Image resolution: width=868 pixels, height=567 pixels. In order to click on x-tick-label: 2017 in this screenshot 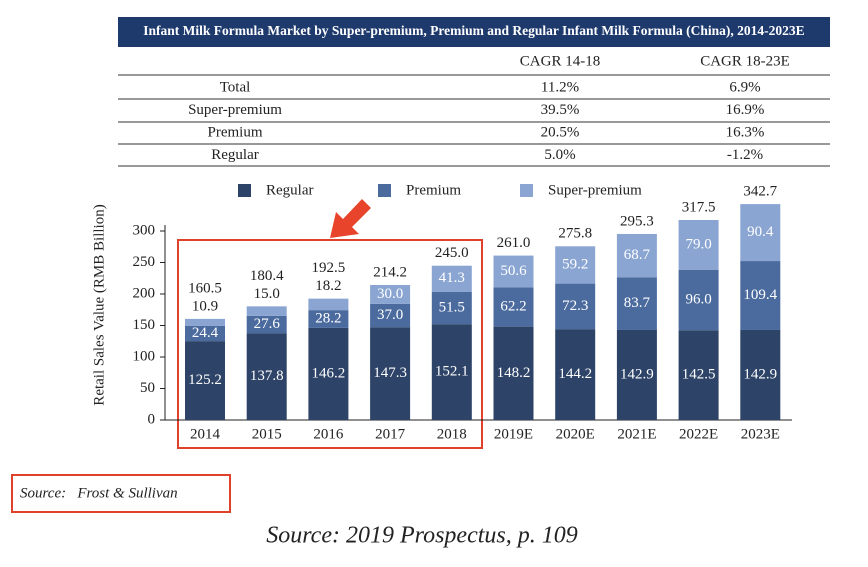, I will do `click(390, 434)`.